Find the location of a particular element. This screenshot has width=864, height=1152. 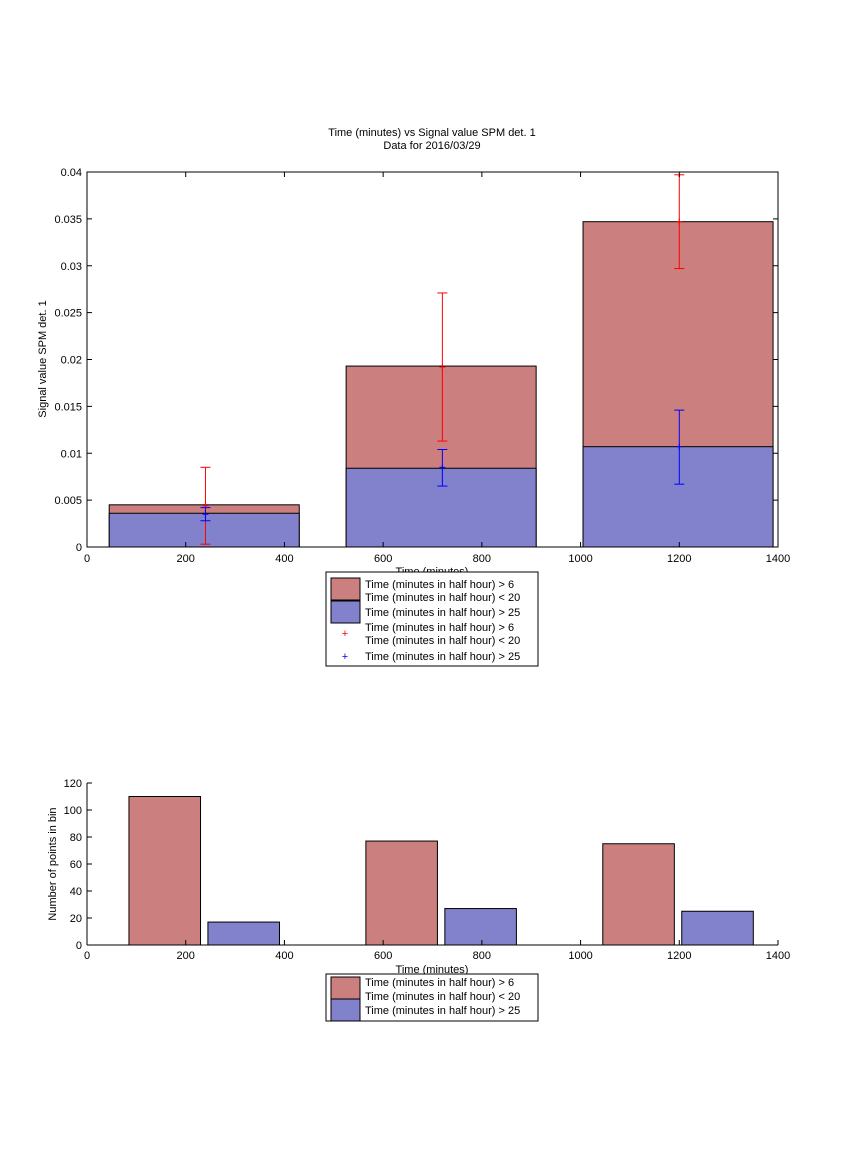

y-tick-label: 0.02 is located at coordinates (71, 361).